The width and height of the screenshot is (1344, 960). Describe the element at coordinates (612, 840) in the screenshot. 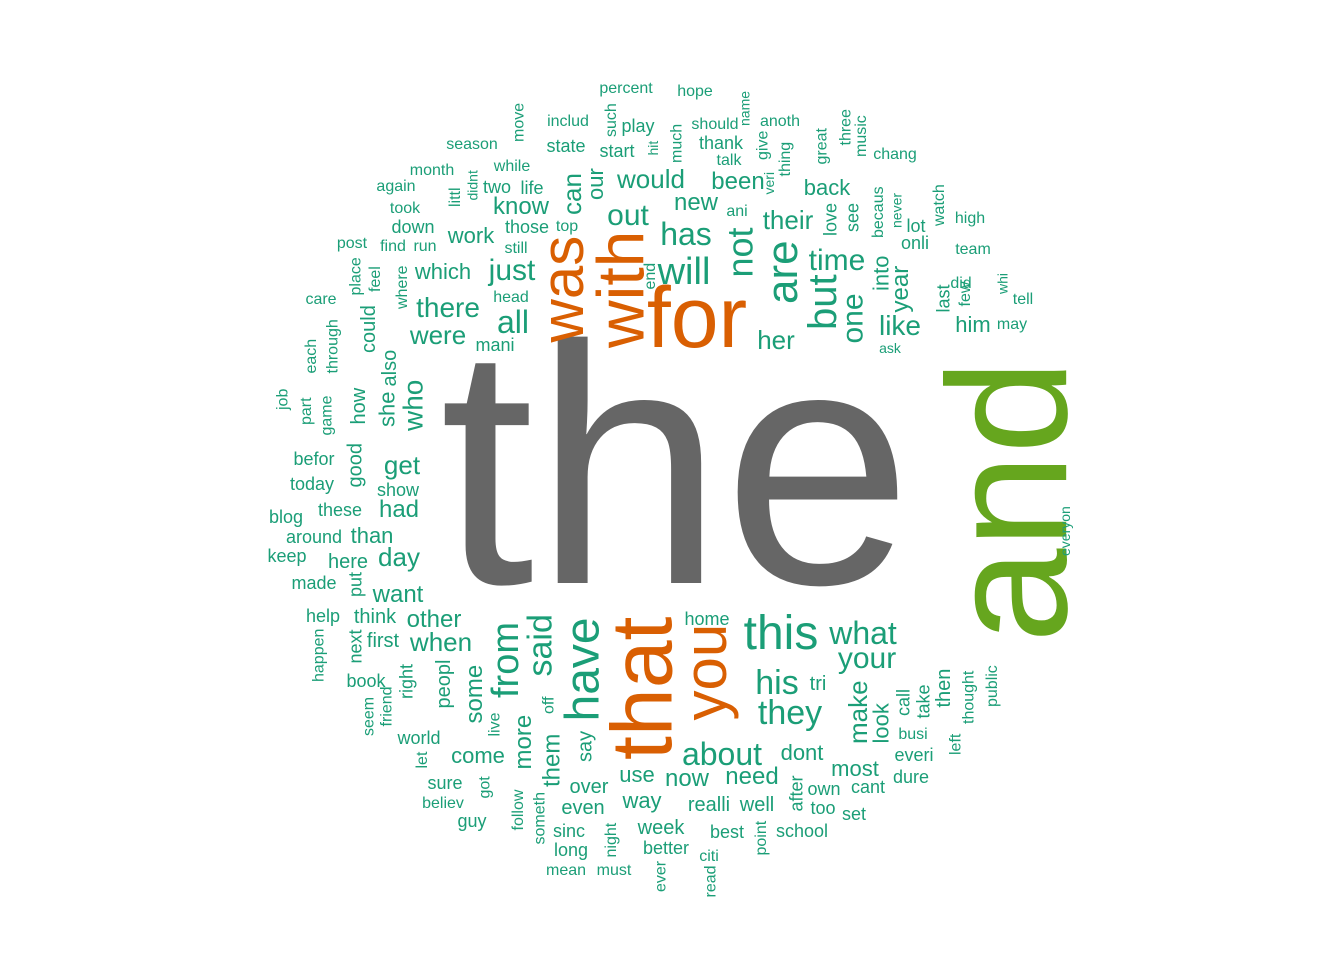

I see `word-night: night` at that location.